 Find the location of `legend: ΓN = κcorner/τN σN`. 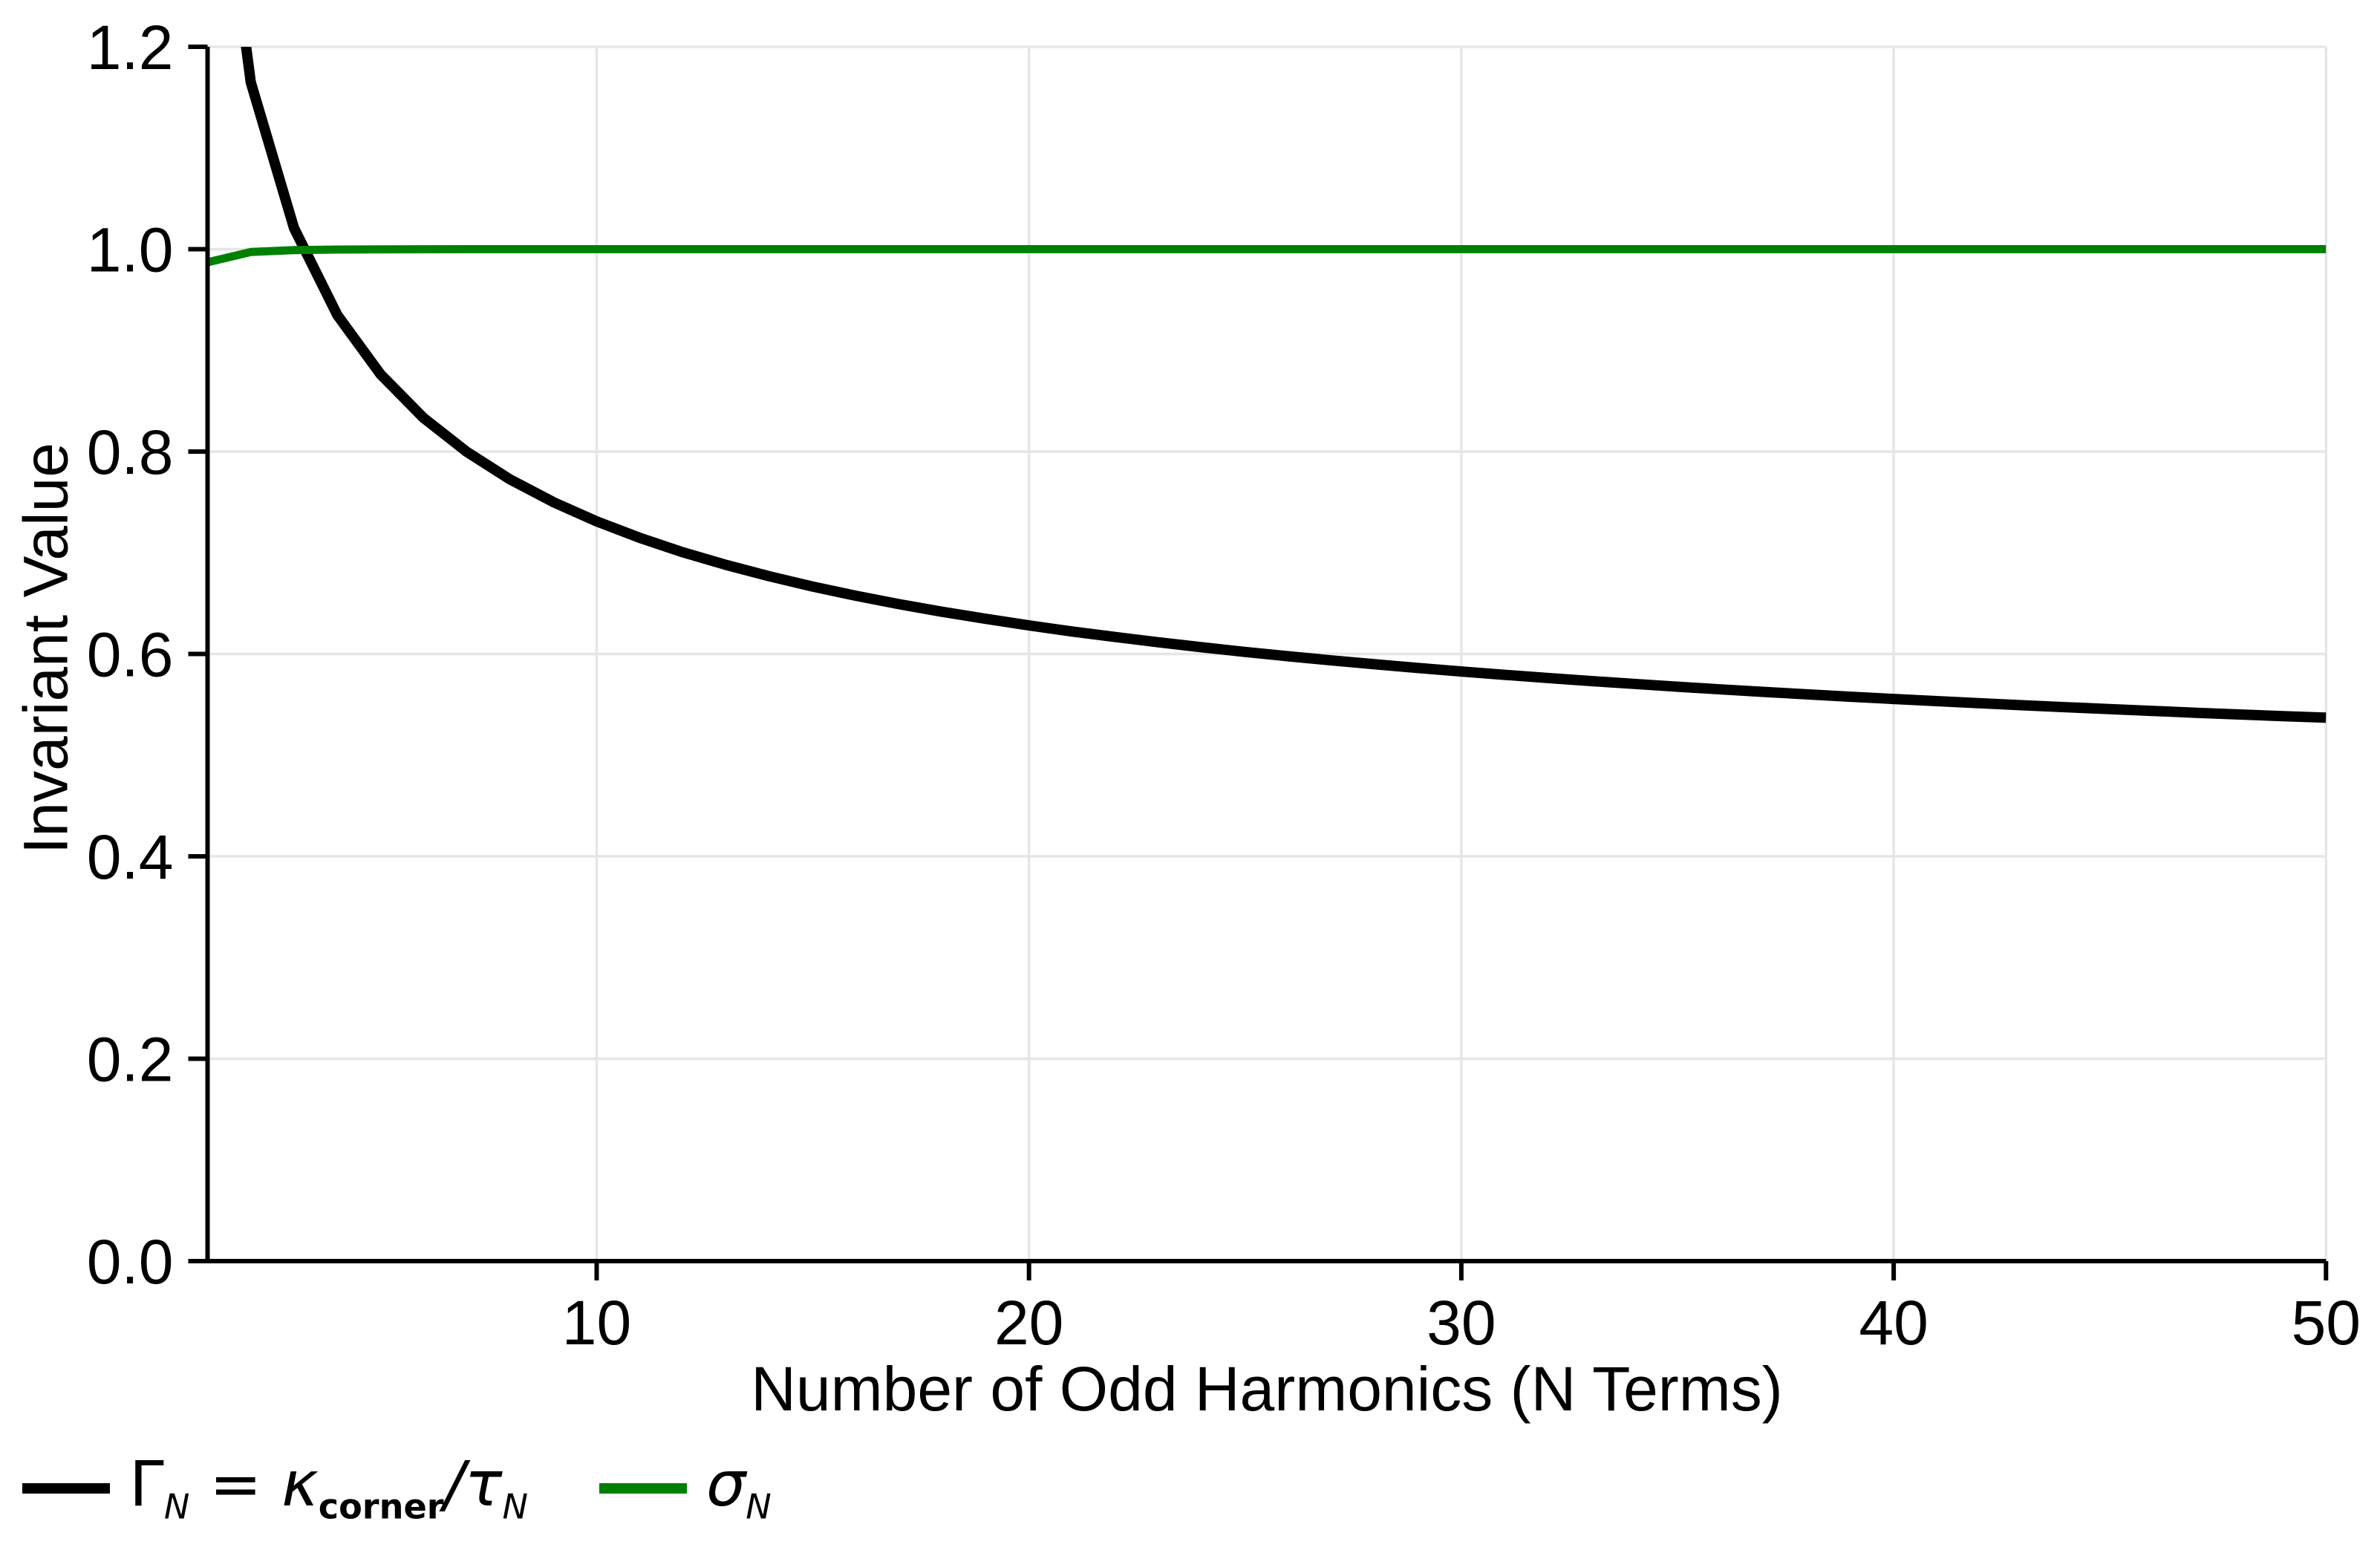

legend: ΓN = κcorner/τN σN is located at coordinates (397, 1488).